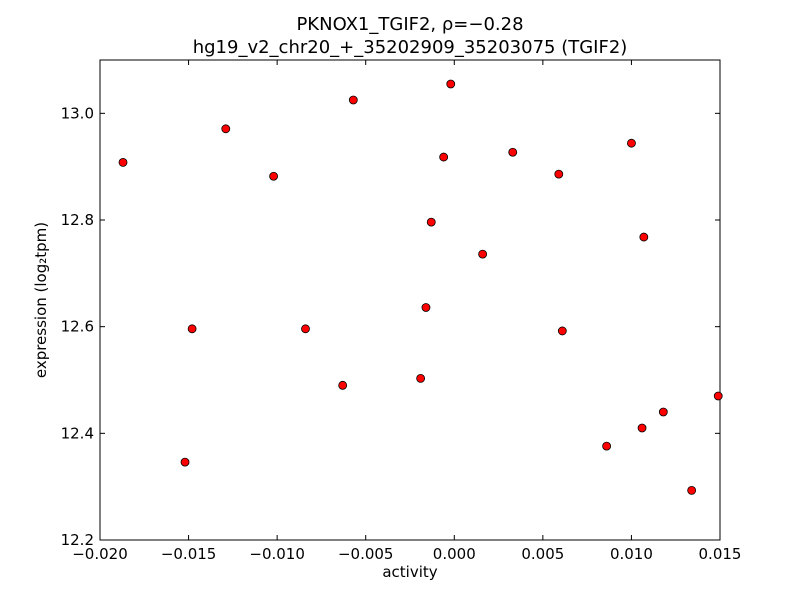 The height and width of the screenshot is (600, 800). What do you see at coordinates (41, 300) in the screenshot?
I see `y-axis-label: expression (log₂tpm)` at bounding box center [41, 300].